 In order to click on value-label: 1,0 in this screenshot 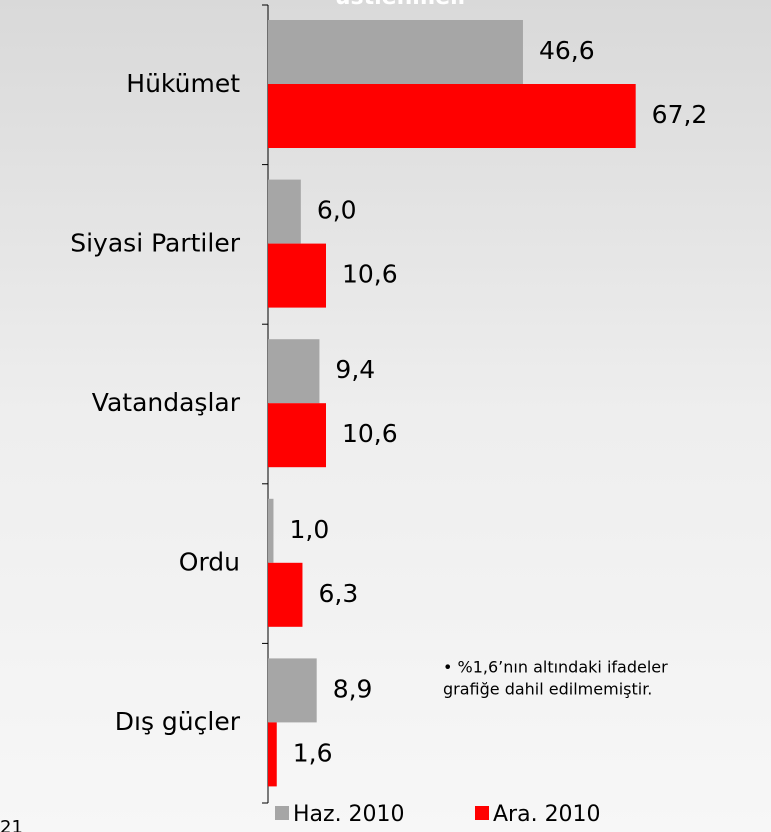, I will do `click(309, 529)`.